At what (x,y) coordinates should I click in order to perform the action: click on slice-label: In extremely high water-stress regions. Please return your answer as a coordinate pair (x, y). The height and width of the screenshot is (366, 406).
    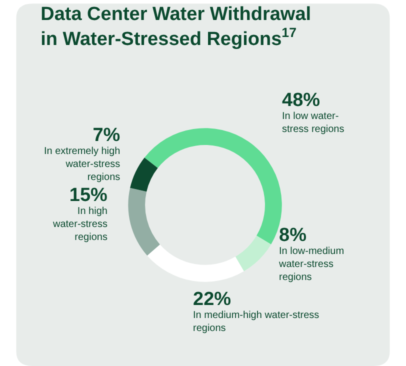
    Looking at the image, I should click on (82, 164).